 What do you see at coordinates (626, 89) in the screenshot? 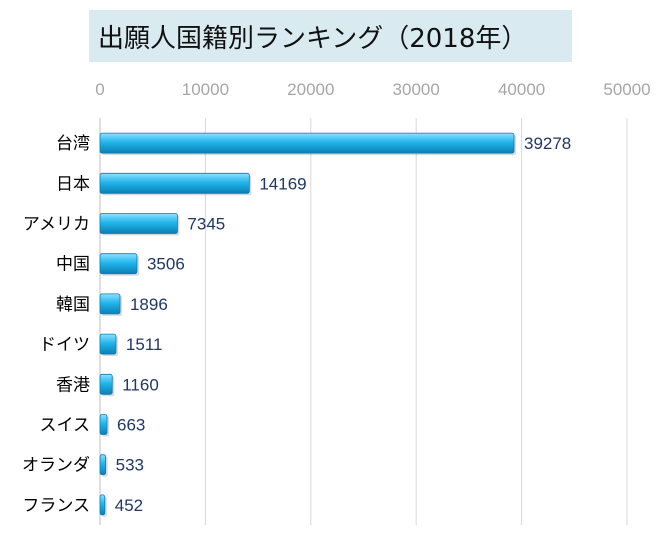
I see `x-tick-label: 50000` at bounding box center [626, 89].